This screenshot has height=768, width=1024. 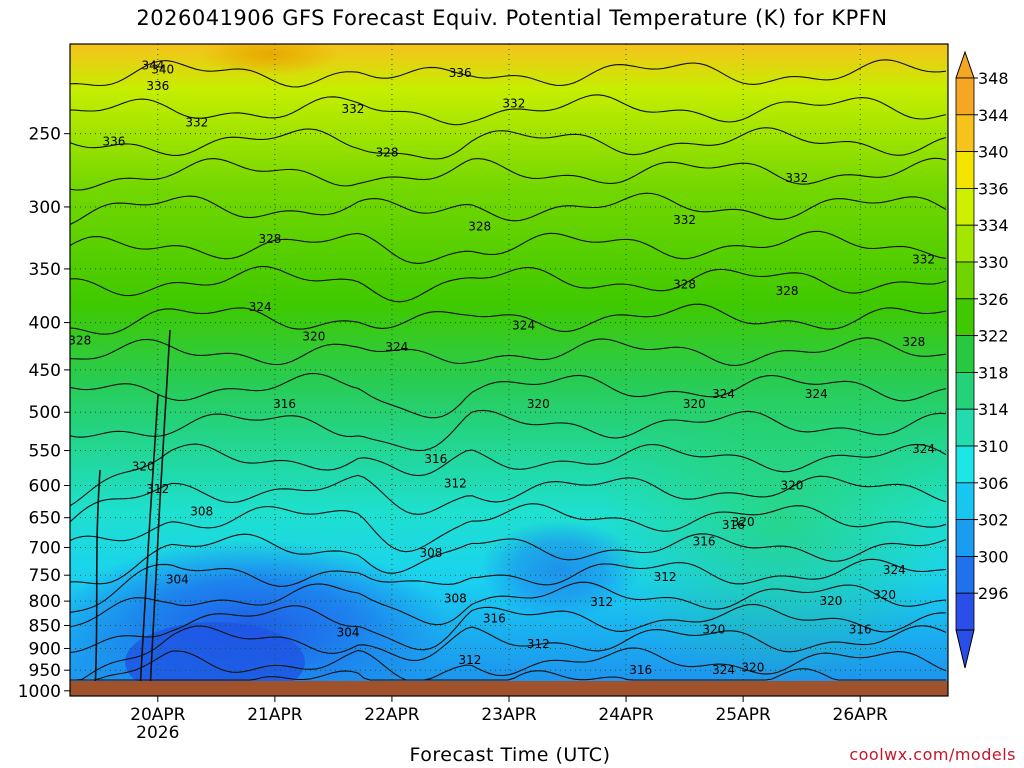 What do you see at coordinates (158, 715) in the screenshot?
I see `x-tick-label: 20APR` at bounding box center [158, 715].